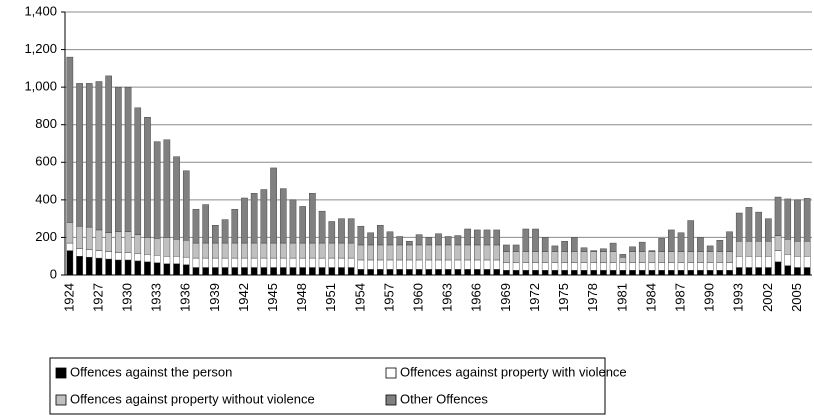  Describe the element at coordinates (151, 371) in the screenshot. I see `legend-label: Offences against the person` at that location.